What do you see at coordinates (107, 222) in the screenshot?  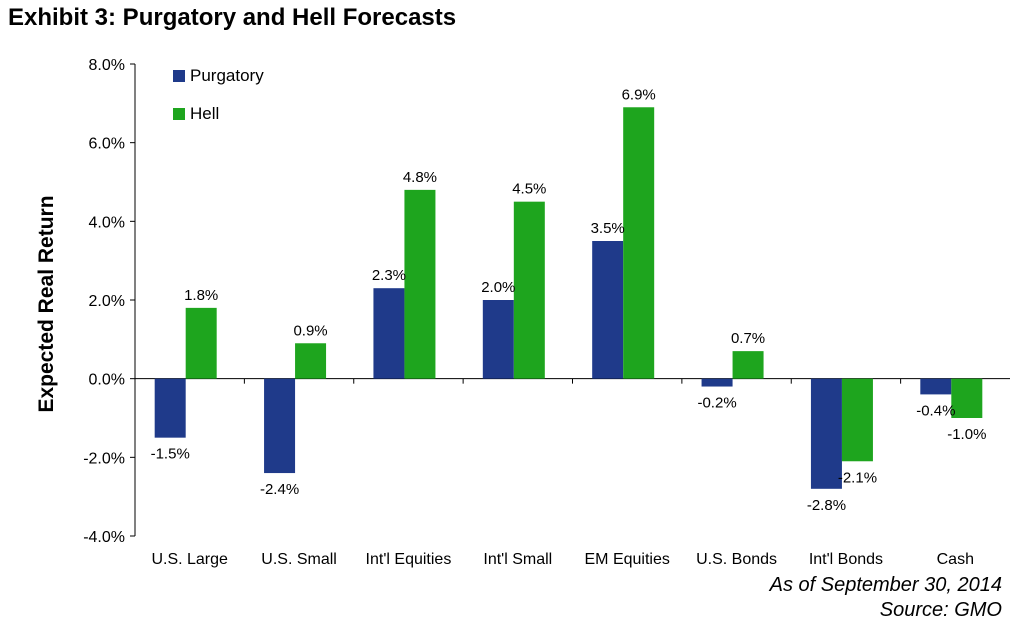 I see `y-tick-label: 4.0%` at bounding box center [107, 222].